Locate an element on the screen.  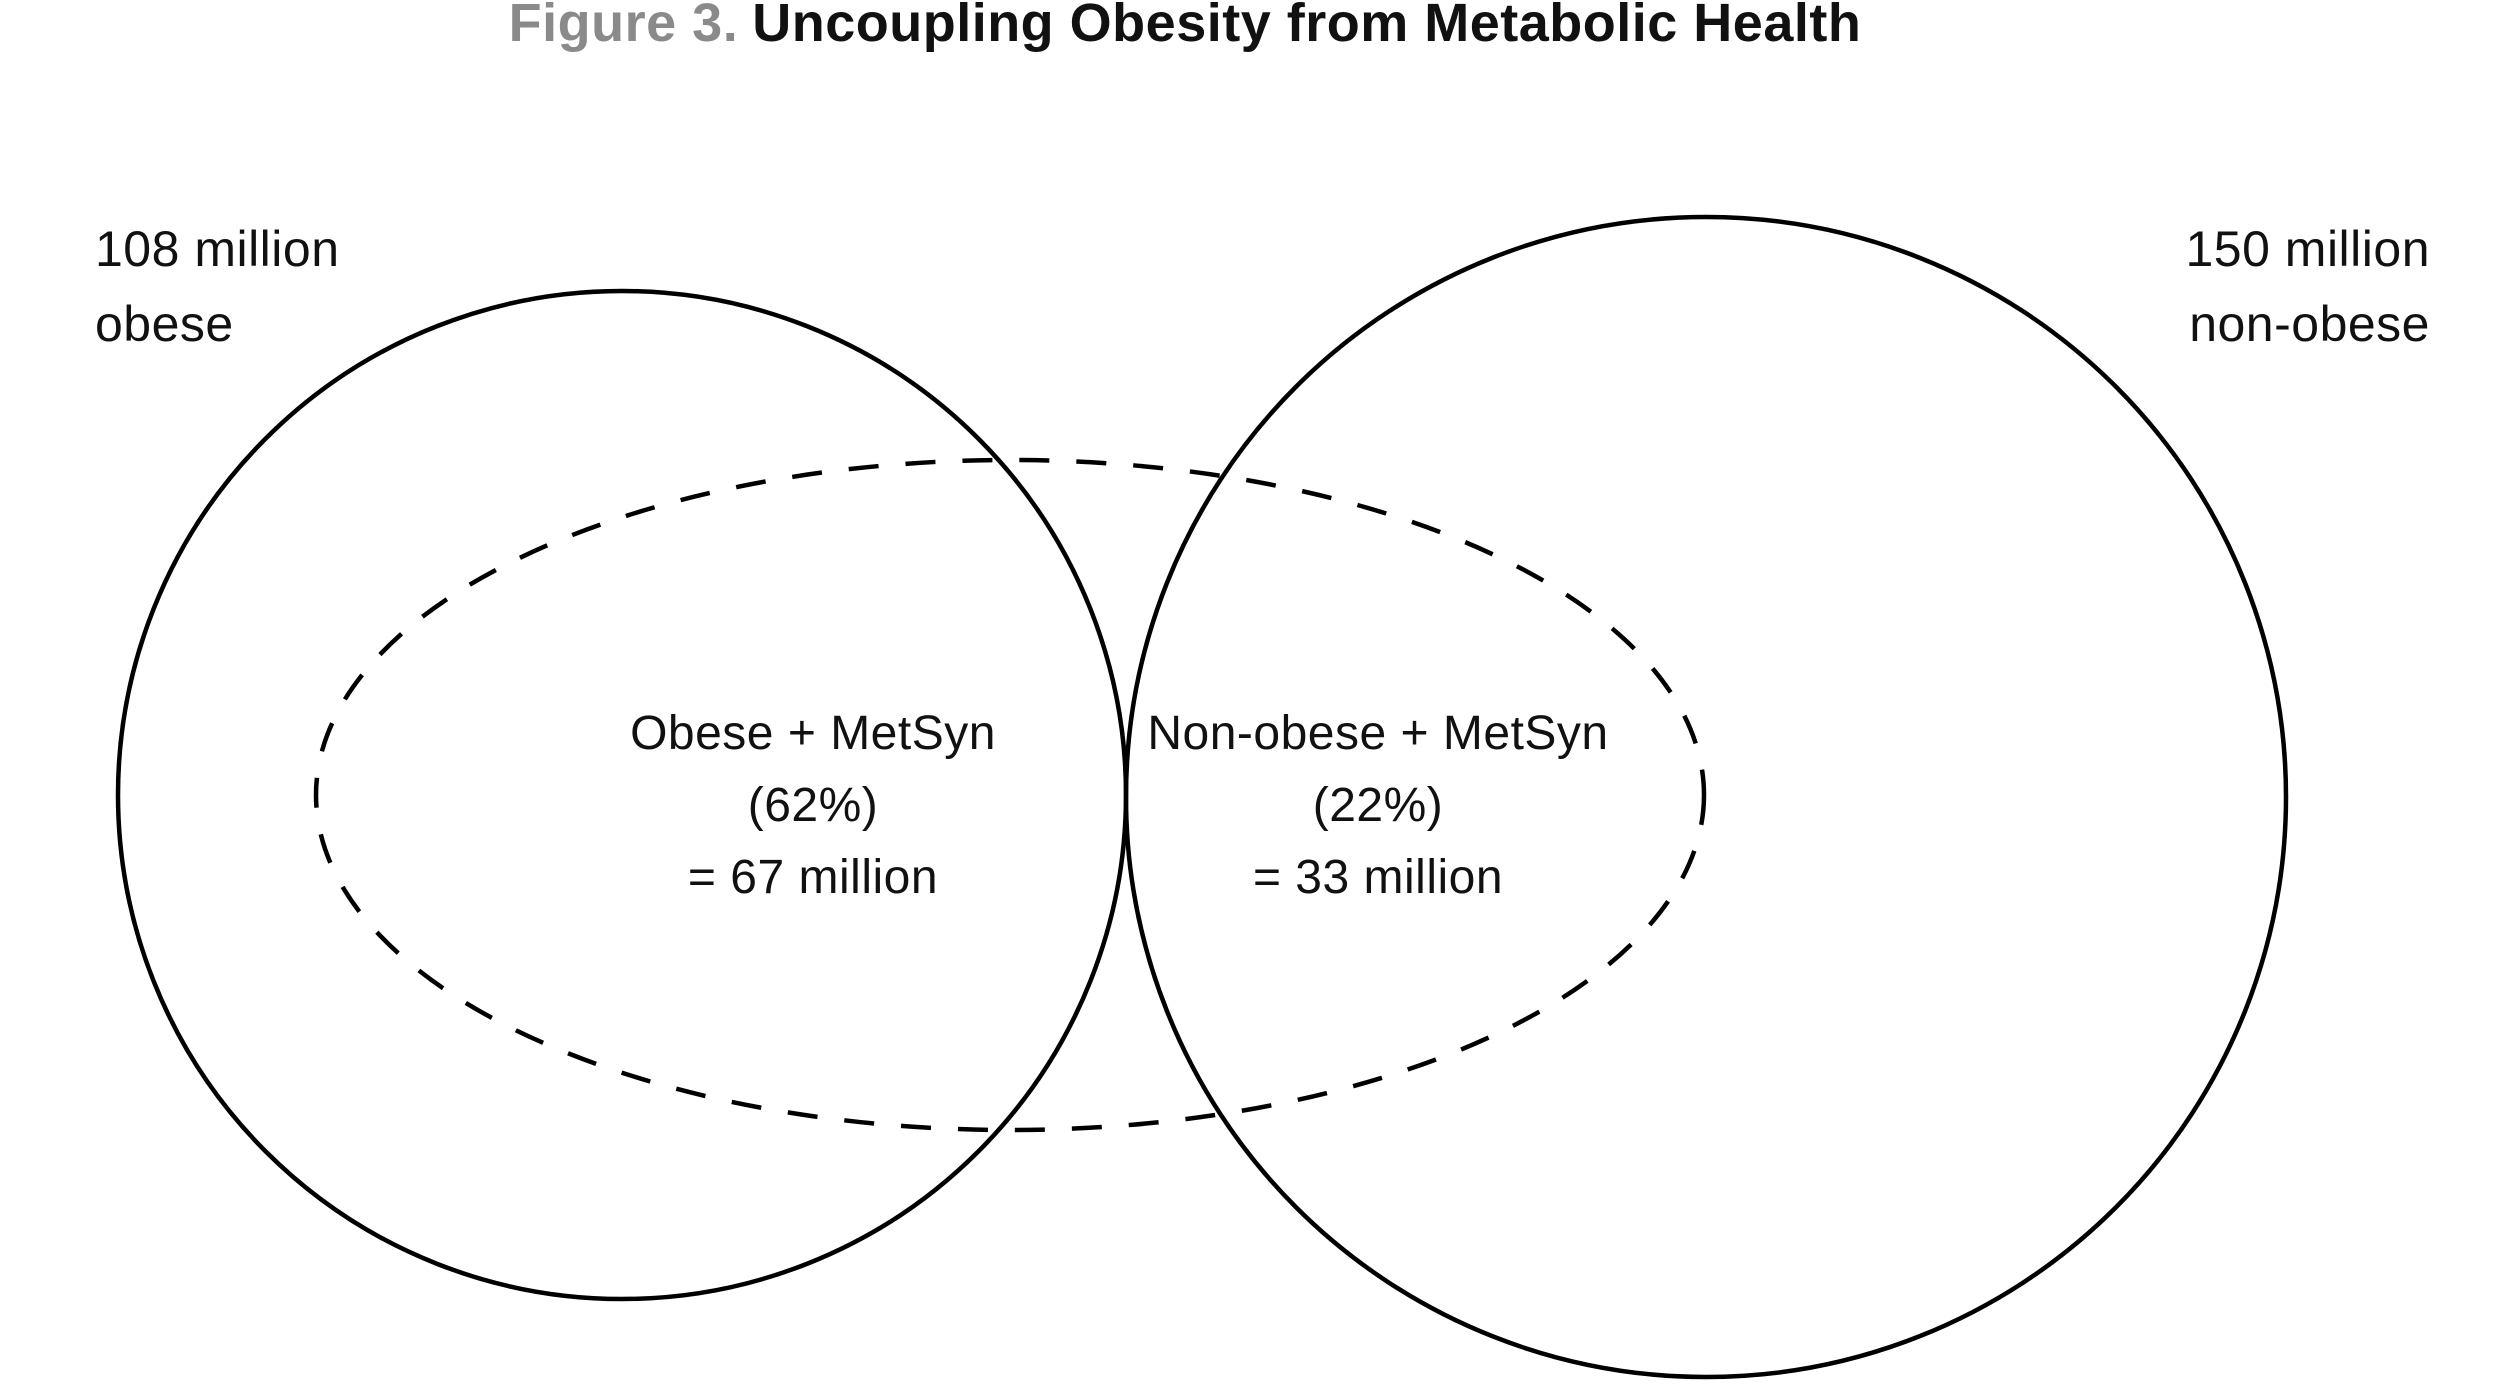
non-obese-metsyn-line3: = 33 million is located at coordinates (1378, 877).